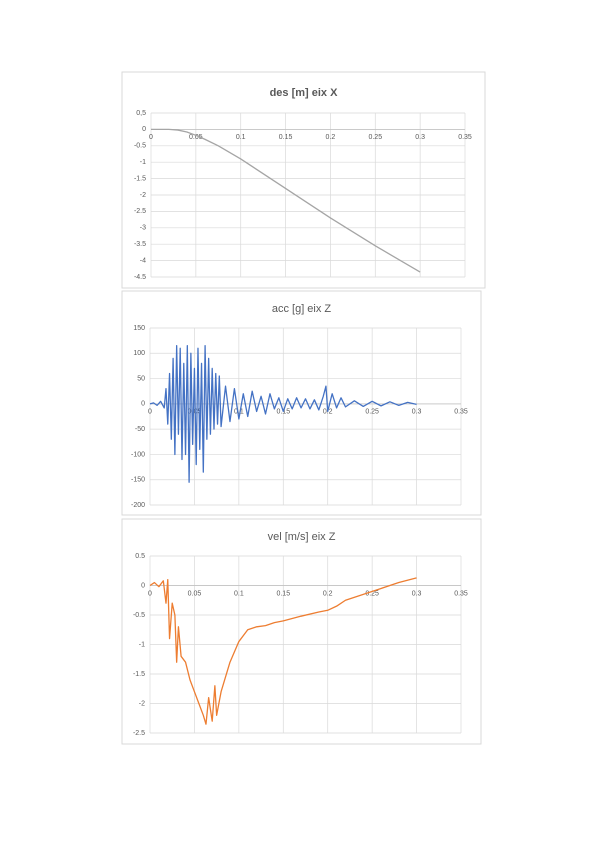  Describe the element at coordinates (302, 537) in the screenshot. I see `chart-title: vel [m/s] eix Z` at that location.